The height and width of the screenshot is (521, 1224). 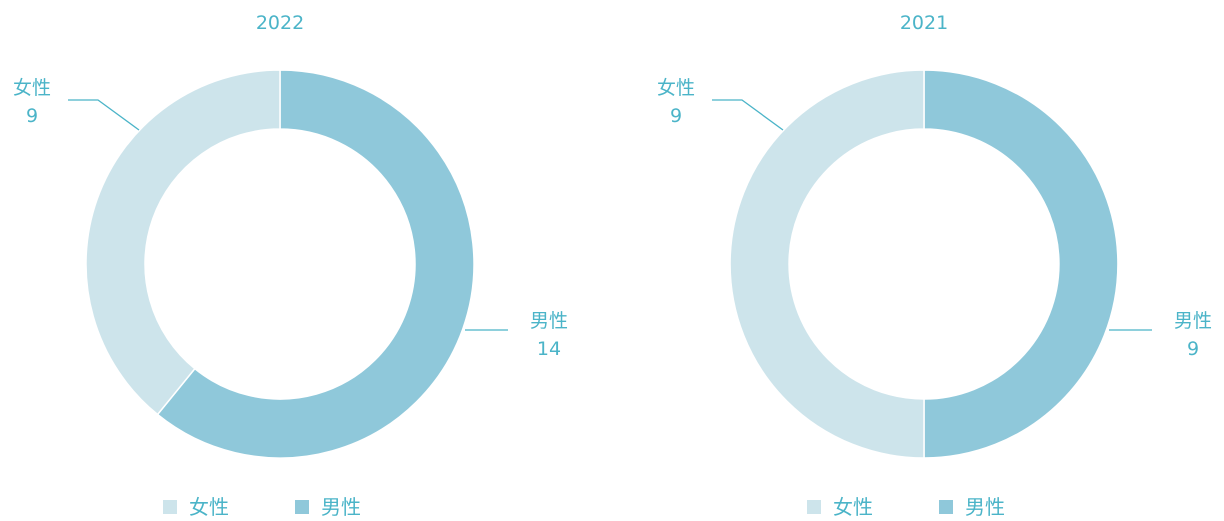 I want to click on slice-value-male: 9, so click(x=1193, y=349).